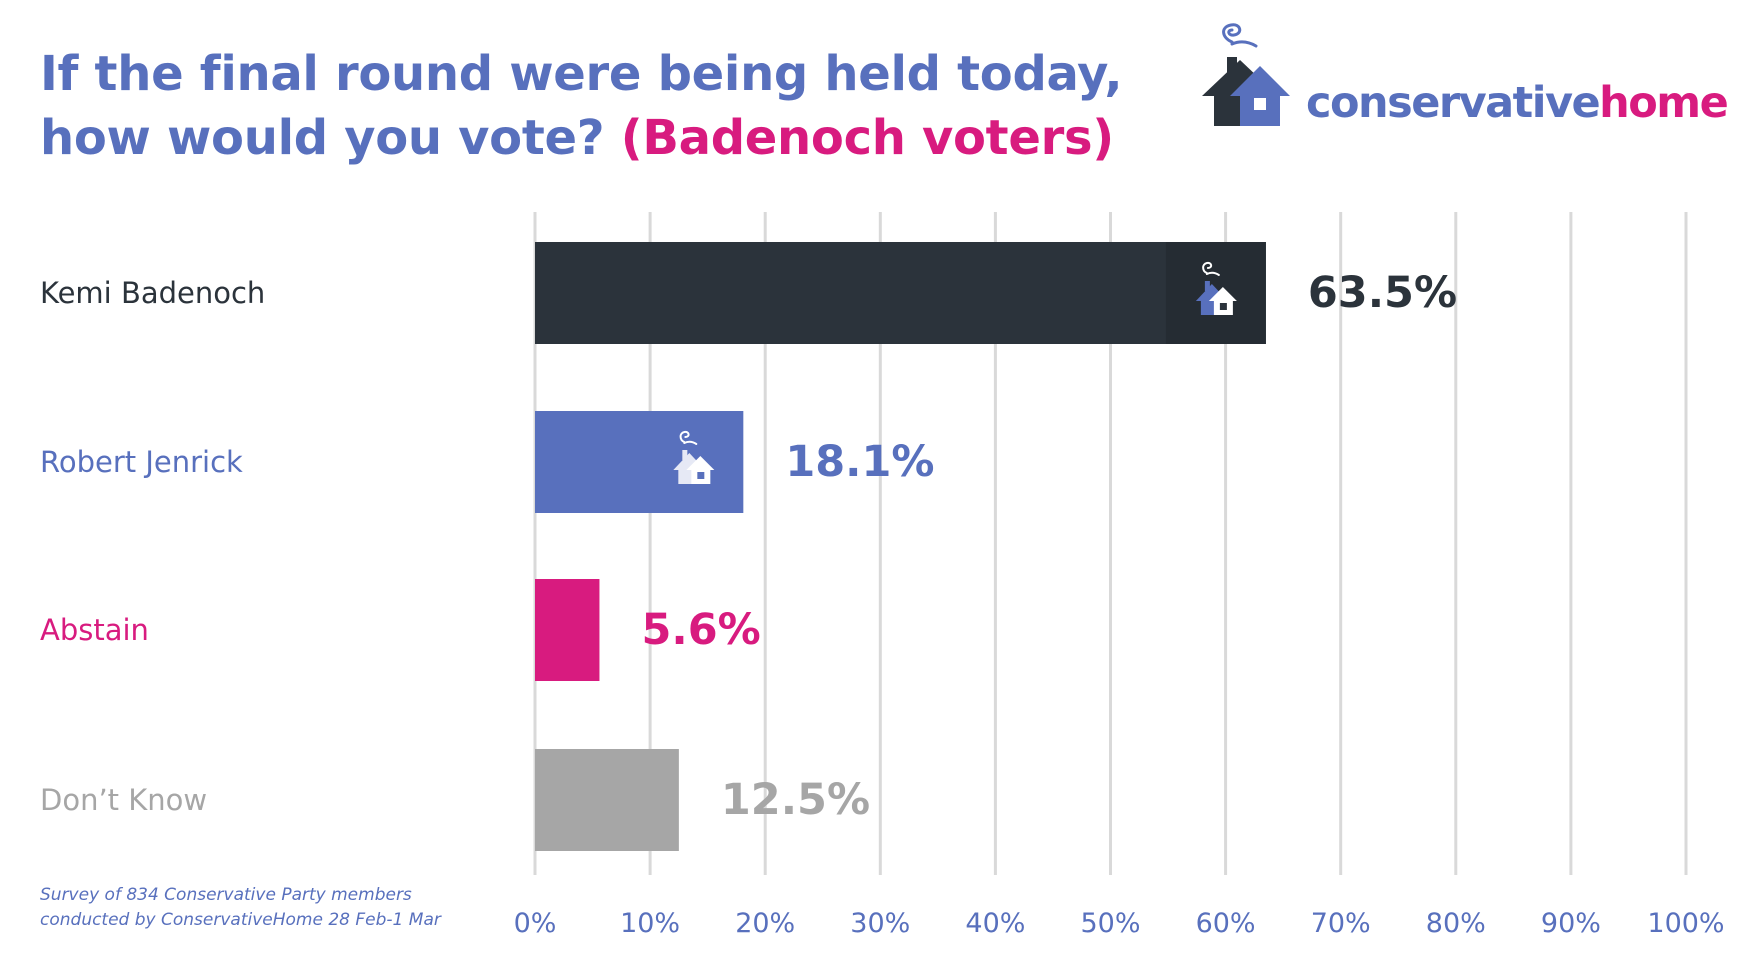  What do you see at coordinates (1226, 923) in the screenshot?
I see `x-tick-label: 60%` at bounding box center [1226, 923].